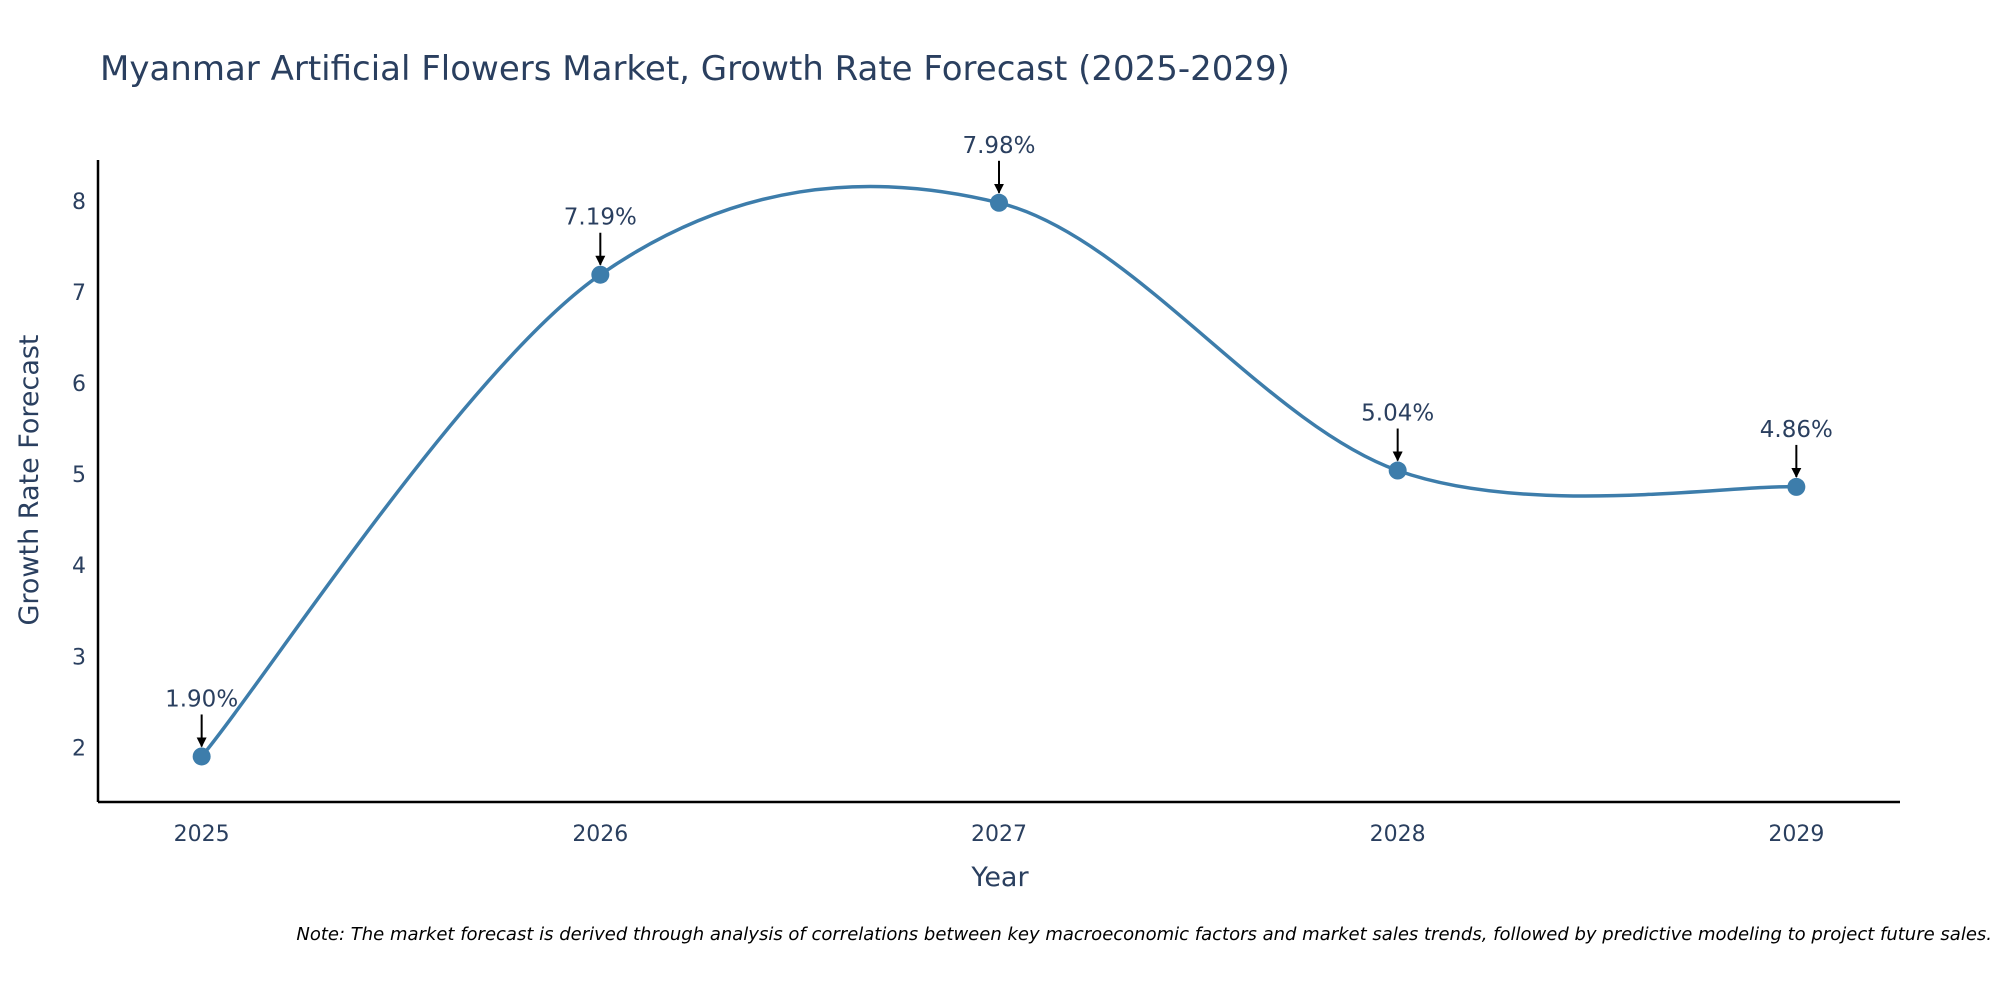 Image resolution: width=2000 pixels, height=1000 pixels. I want to click on x-tick-label: 2025, so click(202, 834).